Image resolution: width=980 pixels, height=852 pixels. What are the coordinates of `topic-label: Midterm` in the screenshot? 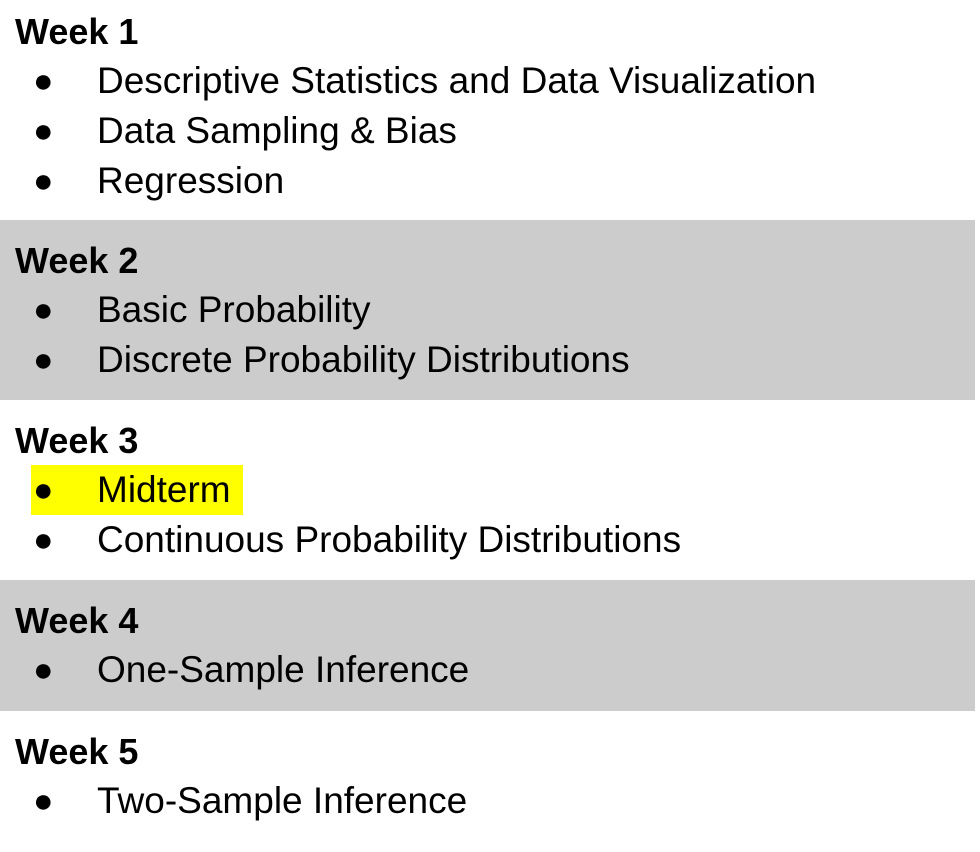 It's located at (164, 489).